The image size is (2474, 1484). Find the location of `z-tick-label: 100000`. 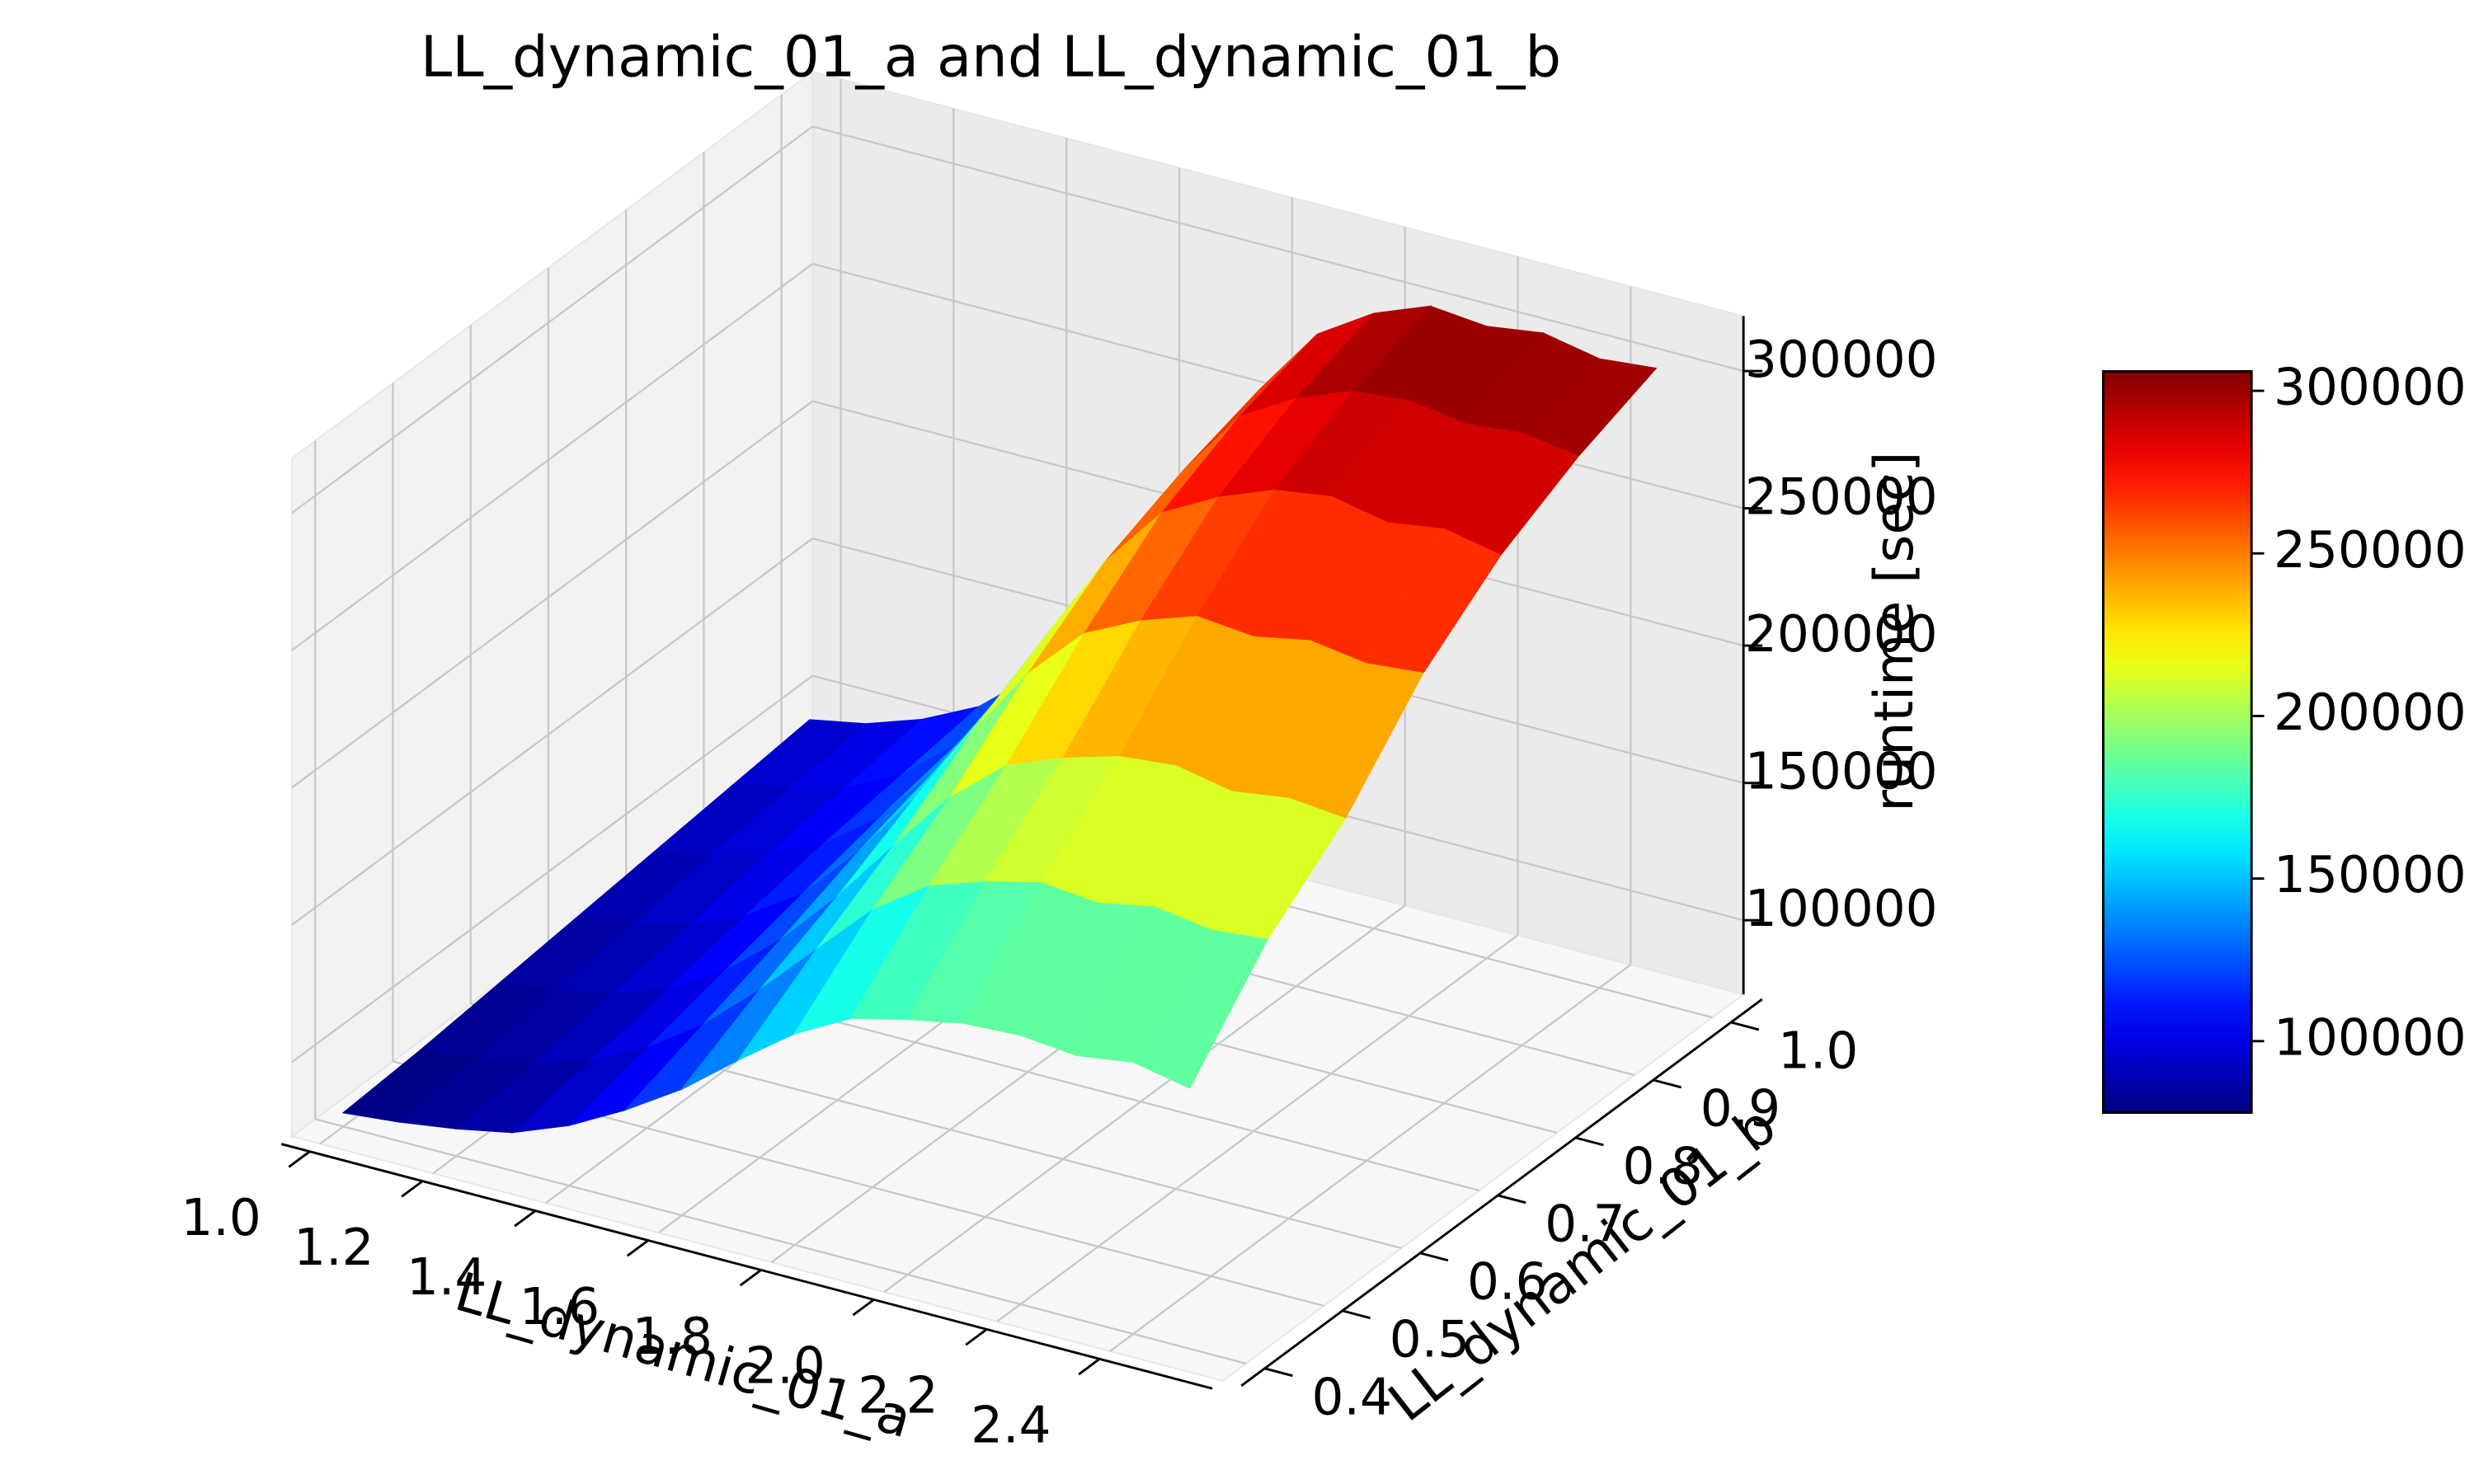

z-tick-label: 100000 is located at coordinates (1841, 909).